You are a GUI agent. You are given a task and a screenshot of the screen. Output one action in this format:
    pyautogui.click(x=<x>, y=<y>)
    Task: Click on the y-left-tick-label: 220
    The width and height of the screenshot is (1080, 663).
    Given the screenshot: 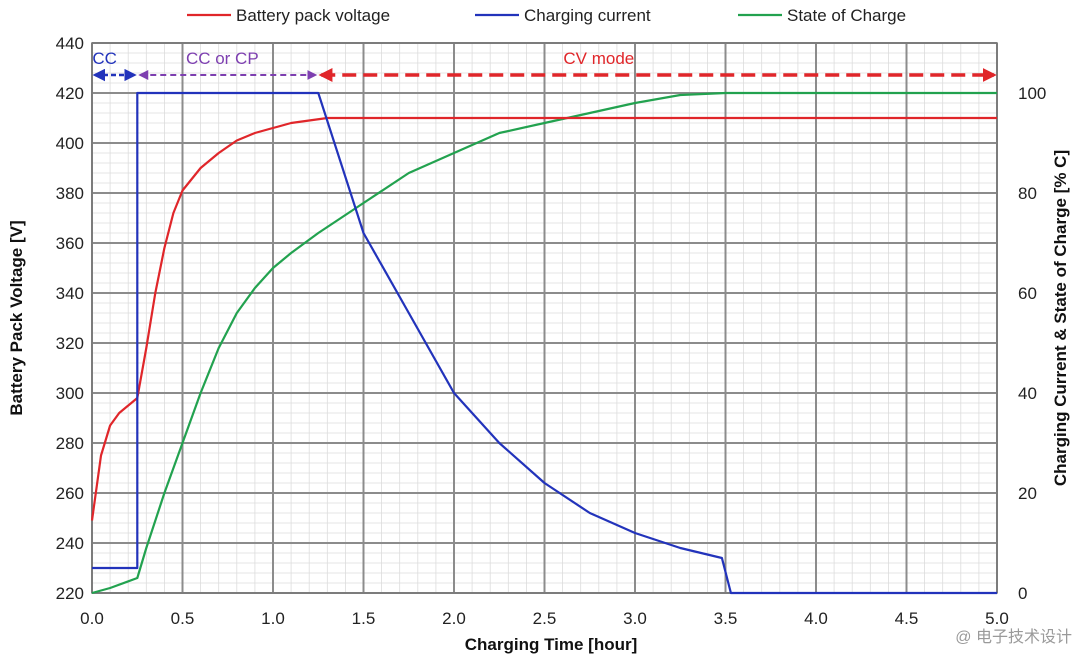 What is the action you would take?
    pyautogui.click(x=70, y=593)
    